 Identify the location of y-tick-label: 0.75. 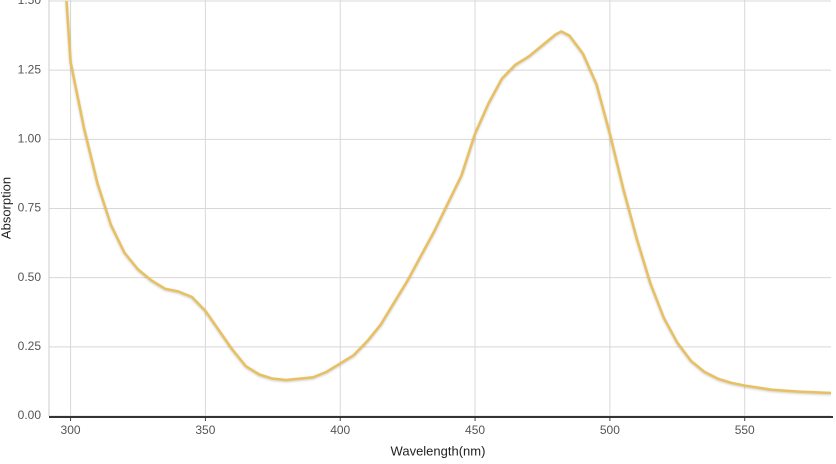
(30, 208).